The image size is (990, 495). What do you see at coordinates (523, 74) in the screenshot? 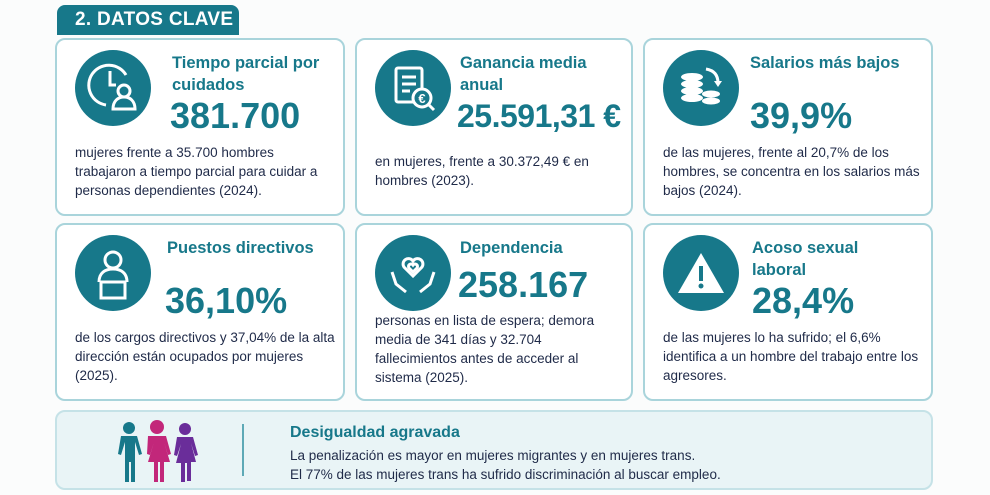
I see `card-title: Ganancia media anual` at bounding box center [523, 74].